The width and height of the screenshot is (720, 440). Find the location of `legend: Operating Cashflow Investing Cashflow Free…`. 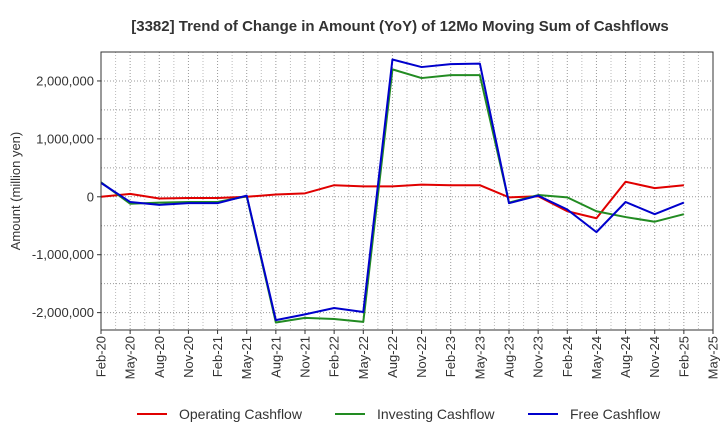

legend: Operating Cashflow Investing Cashflow Free… is located at coordinates (399, 414).